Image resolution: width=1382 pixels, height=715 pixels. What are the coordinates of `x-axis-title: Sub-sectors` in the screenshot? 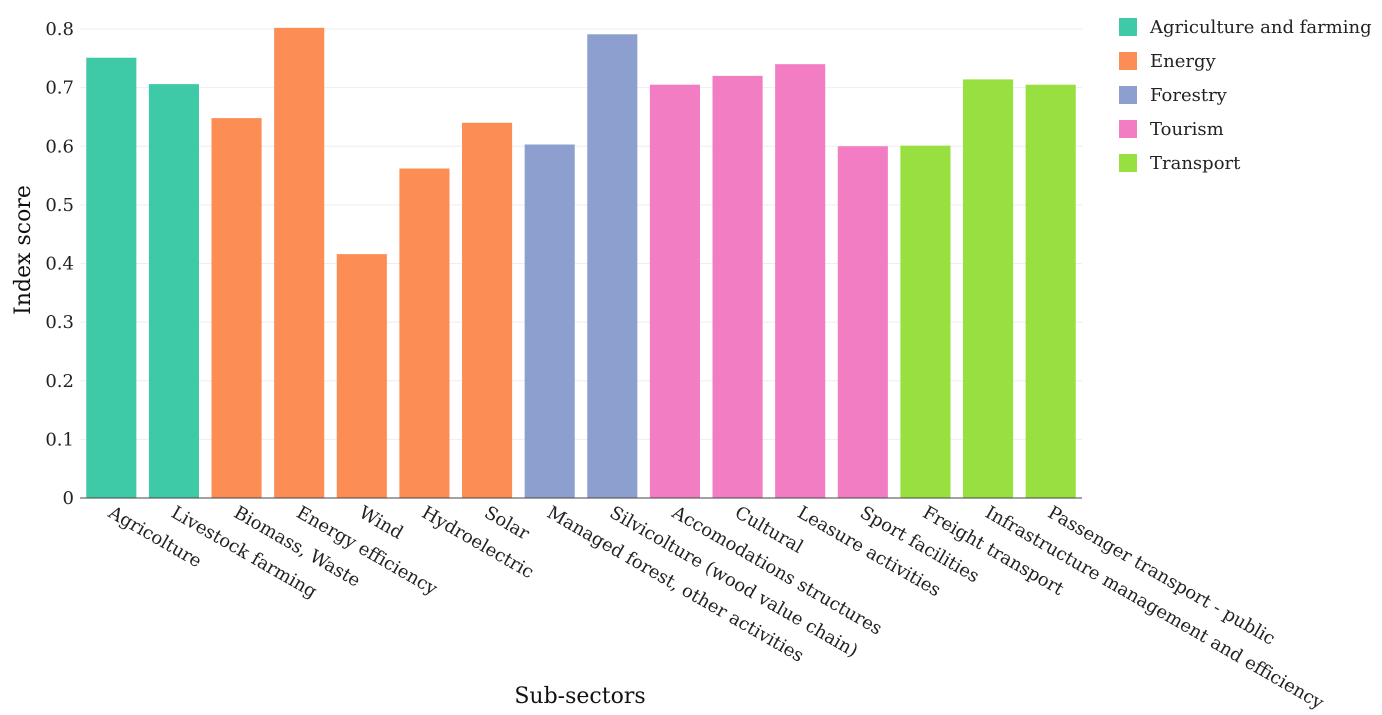 It's located at (579, 696).